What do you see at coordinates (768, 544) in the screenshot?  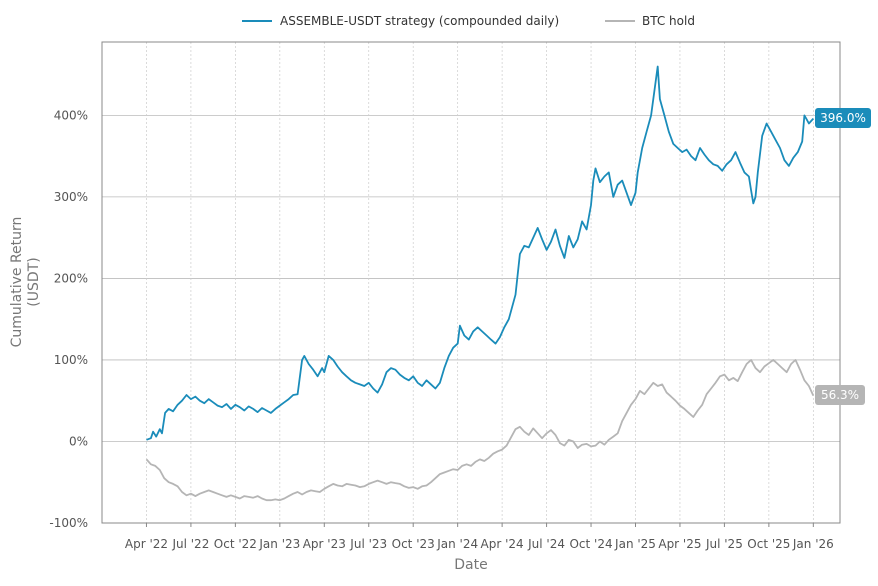 I see `x-tick-label: Oct '25` at bounding box center [768, 544].